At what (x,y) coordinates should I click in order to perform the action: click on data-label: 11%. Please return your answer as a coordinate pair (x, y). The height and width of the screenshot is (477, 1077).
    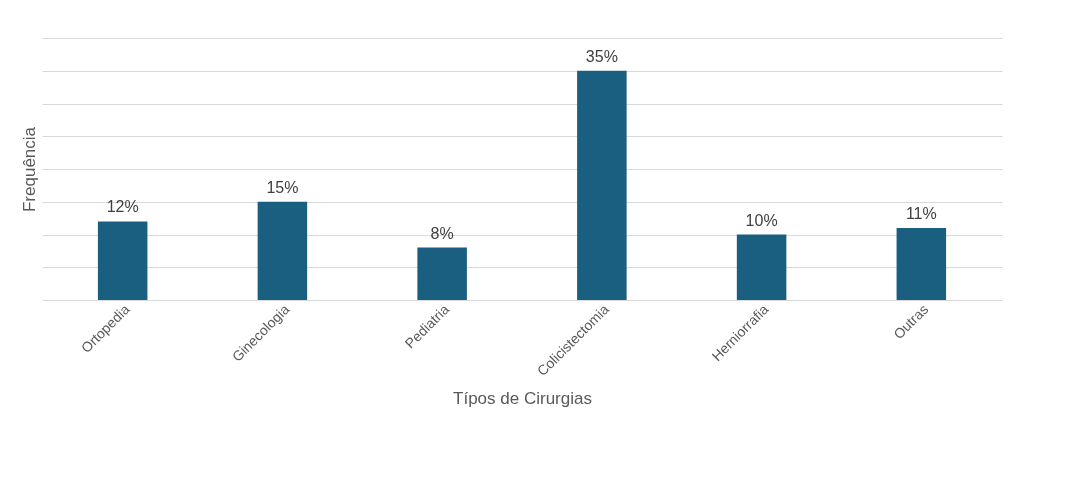
    Looking at the image, I should click on (921, 213).